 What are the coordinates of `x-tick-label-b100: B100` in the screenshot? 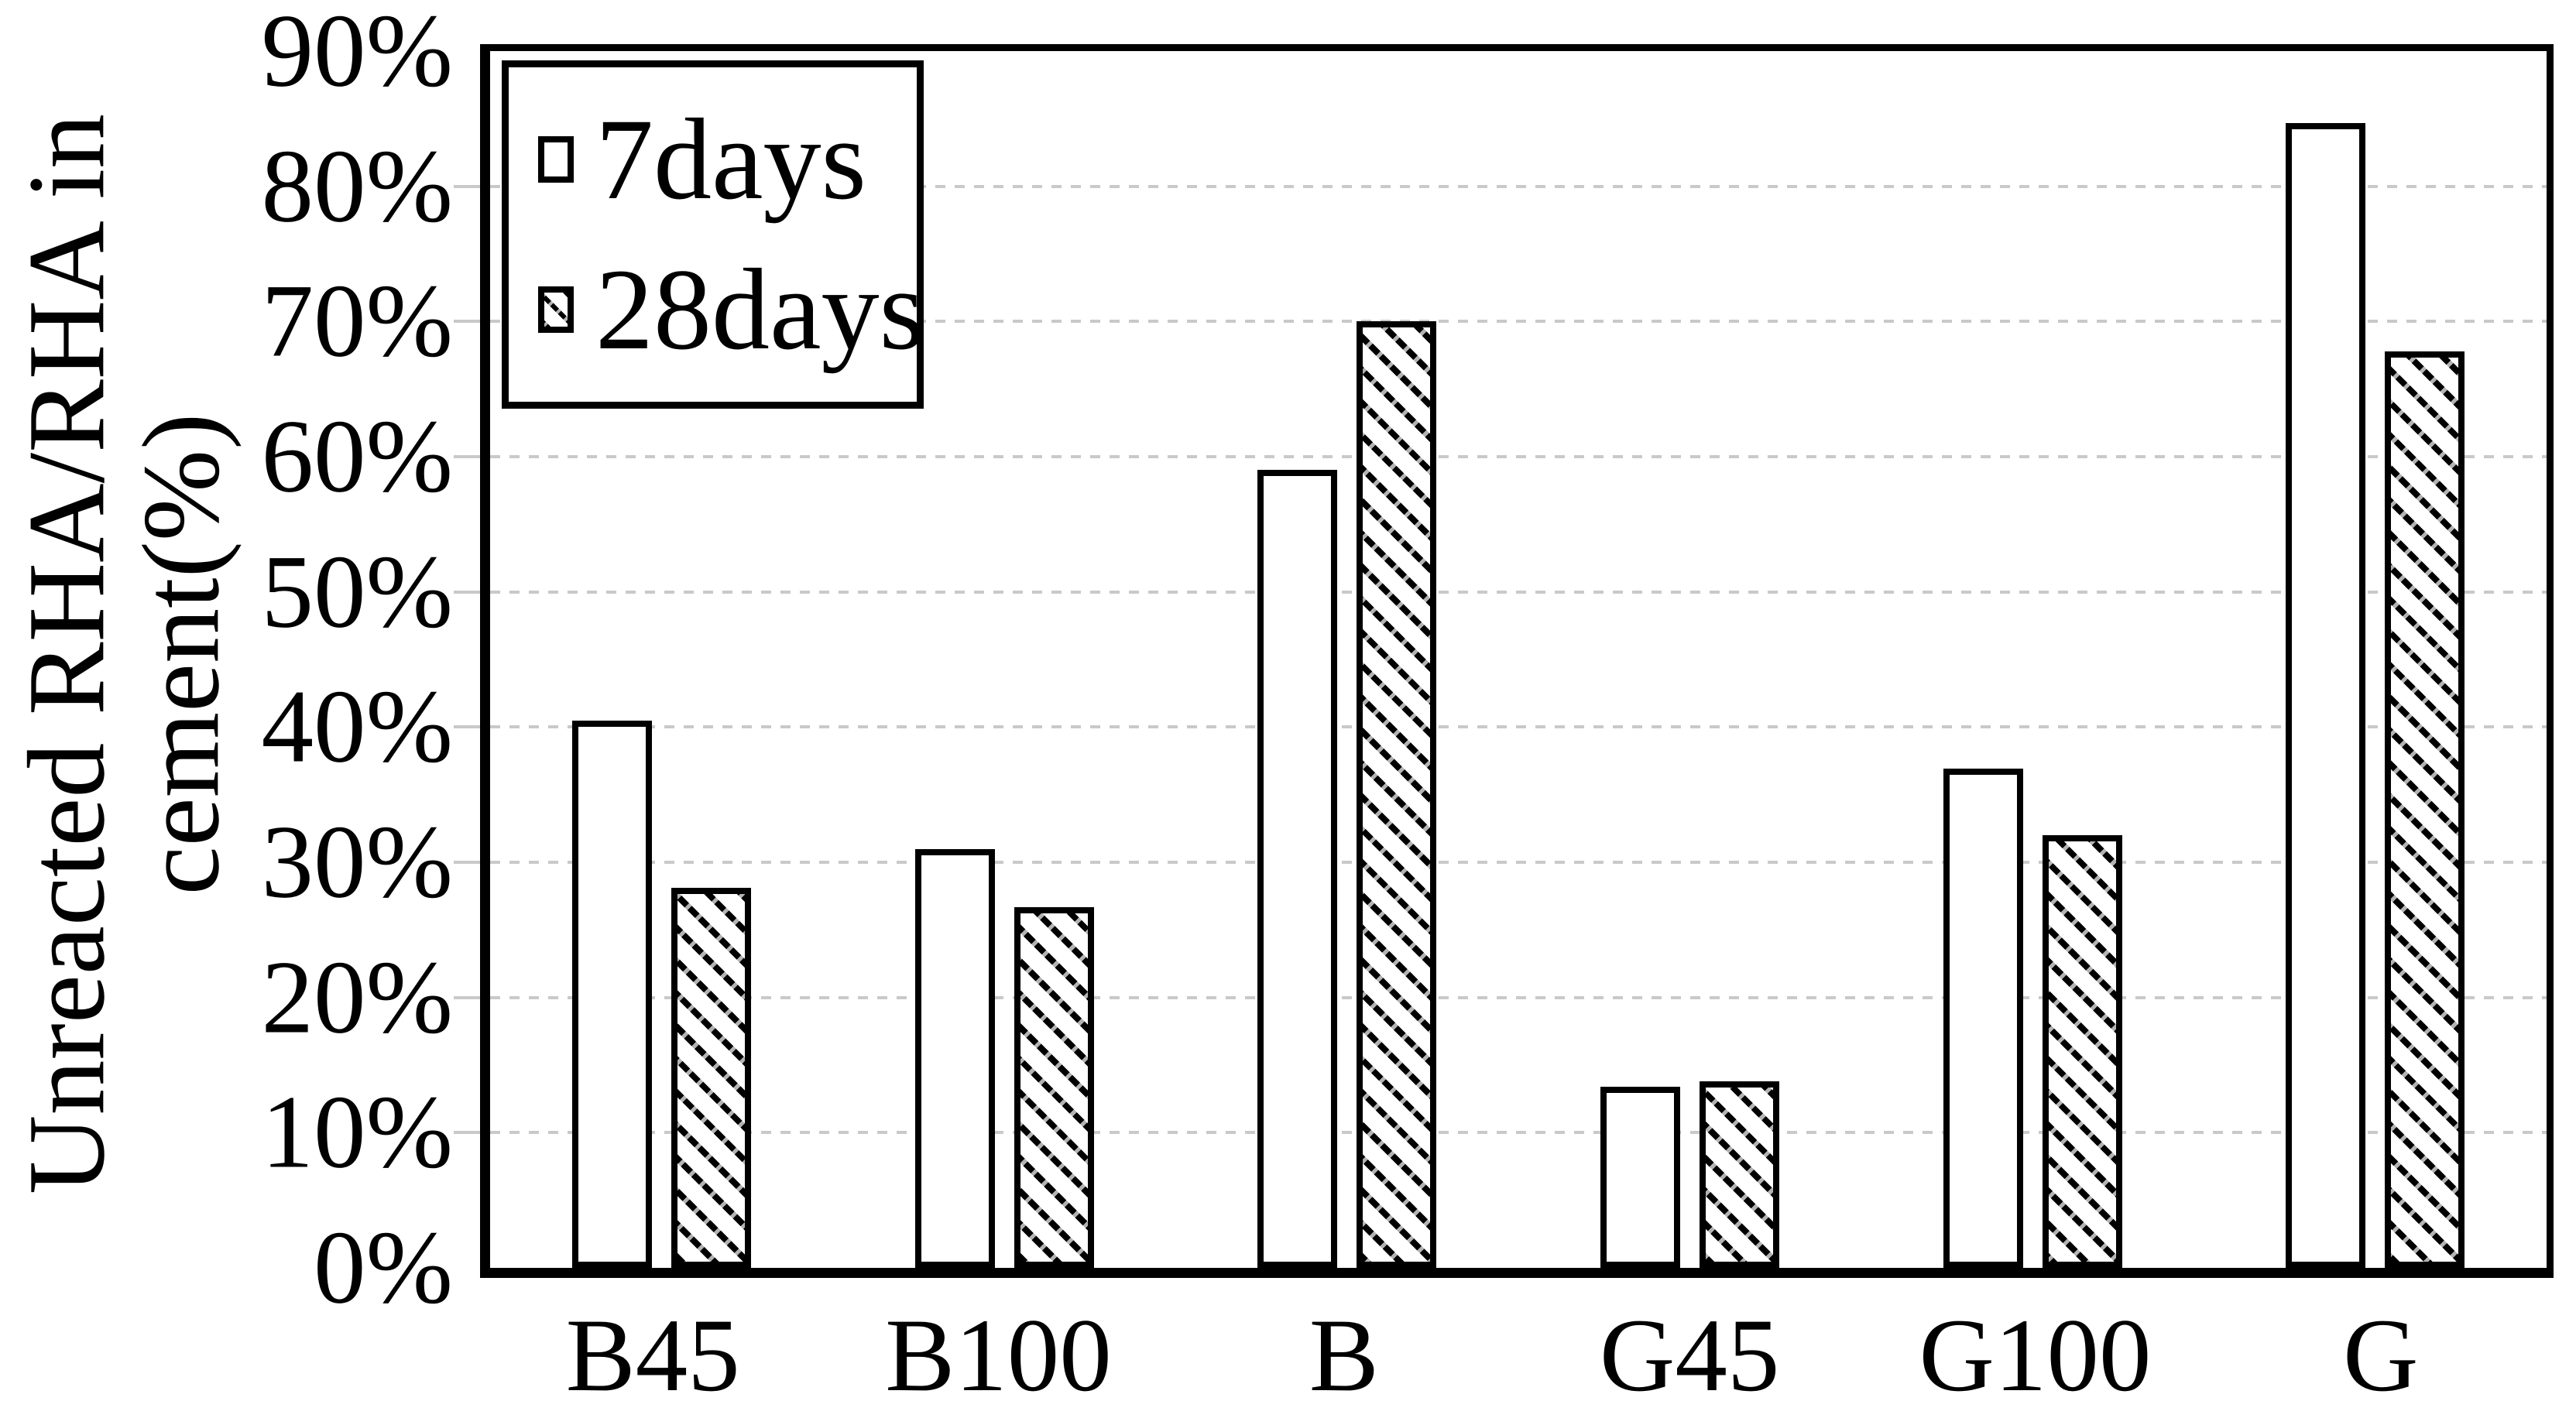 It's located at (998, 1355).